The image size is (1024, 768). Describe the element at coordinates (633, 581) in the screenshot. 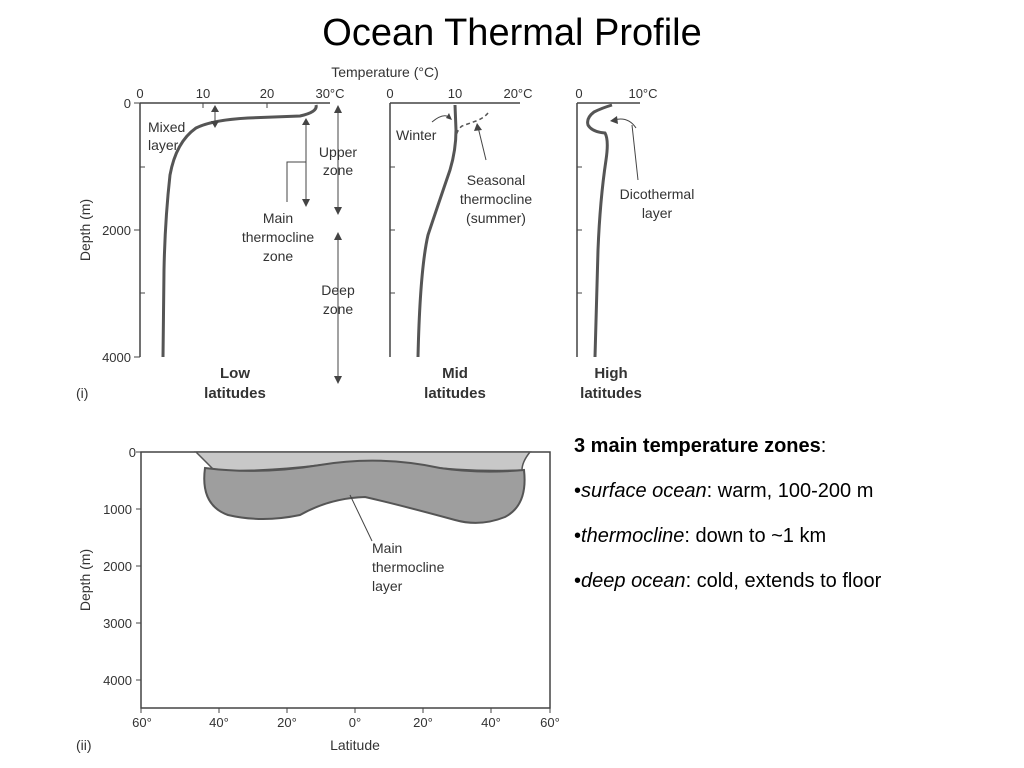

I see `bullet-term: deep ocean` at that location.